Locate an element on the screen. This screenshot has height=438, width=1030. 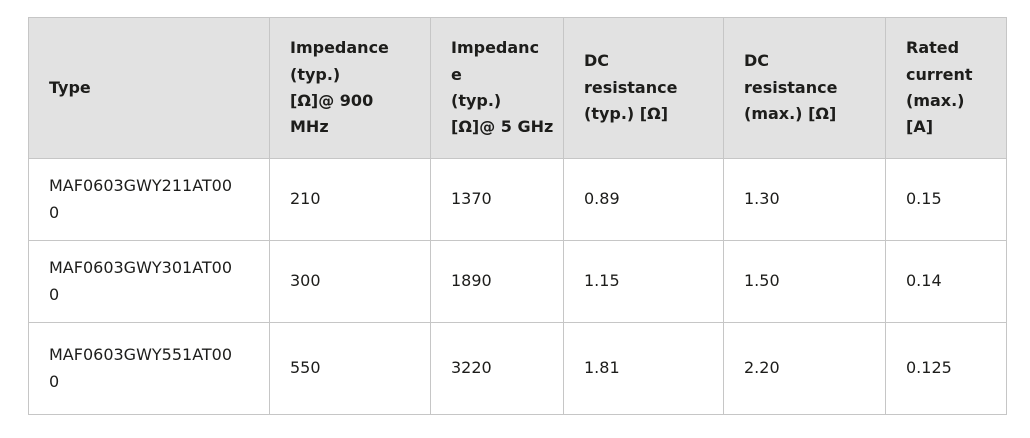
col-header-type: Type is located at coordinates (149, 88).